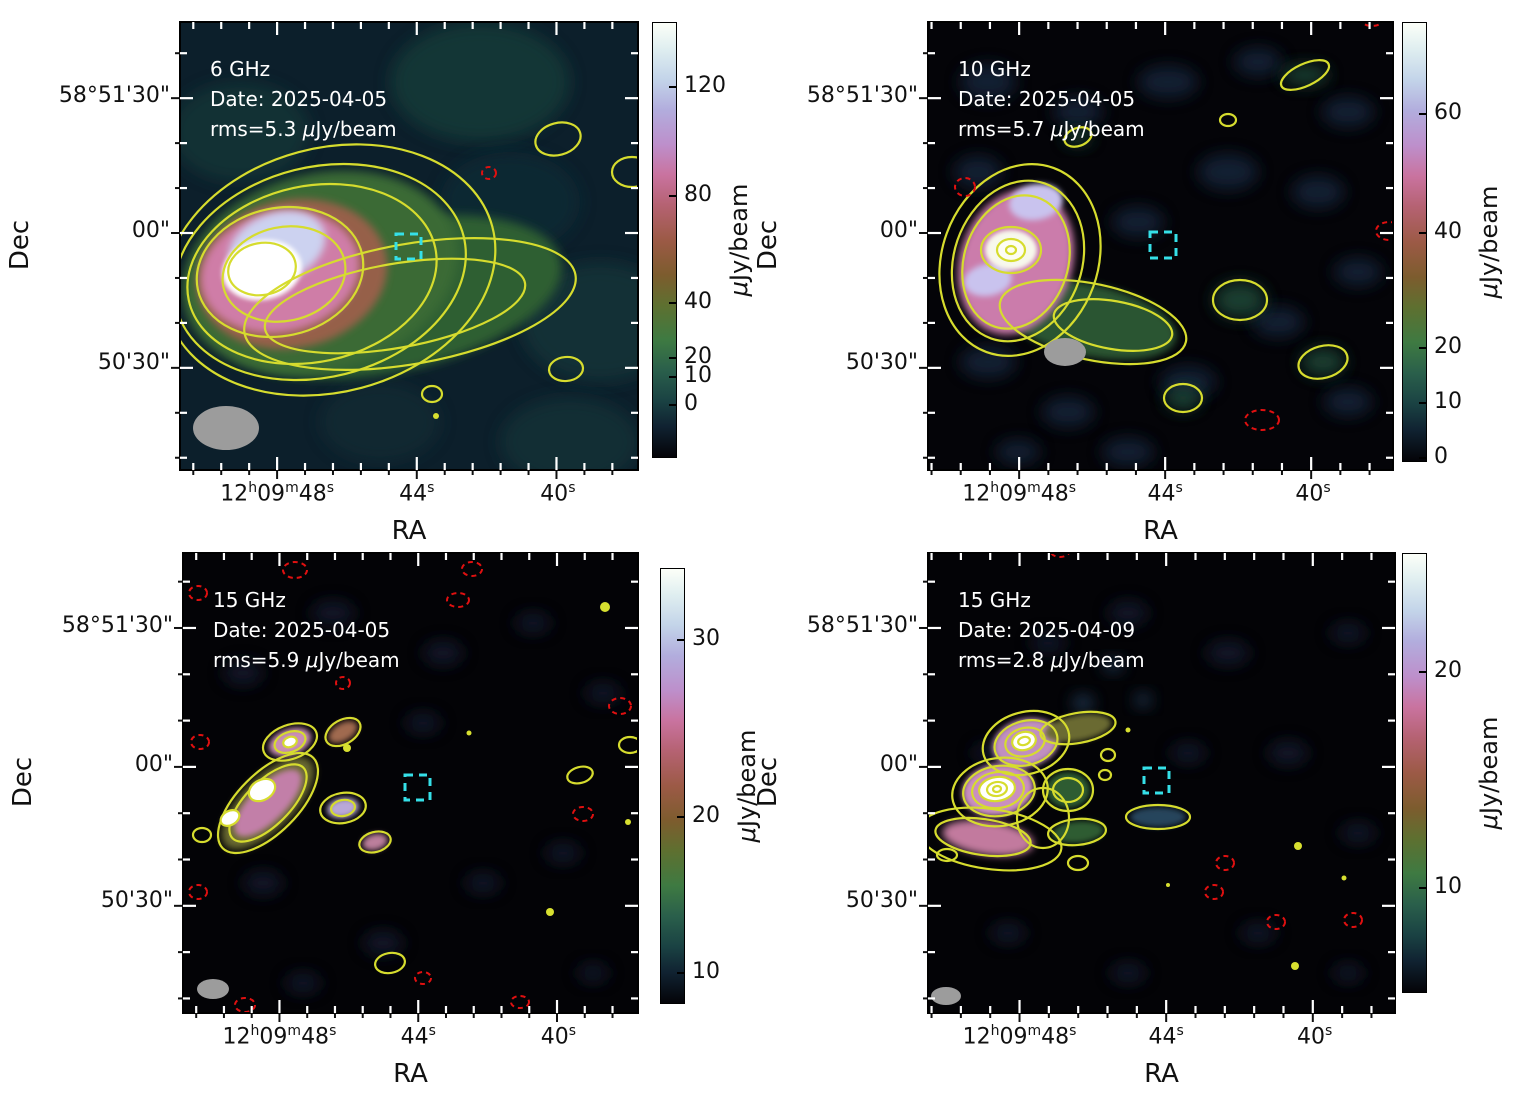 The width and height of the screenshot is (1520, 1098). Describe the element at coordinates (1448, 113) in the screenshot. I see `colorbar-tick-label: 60` at that location.